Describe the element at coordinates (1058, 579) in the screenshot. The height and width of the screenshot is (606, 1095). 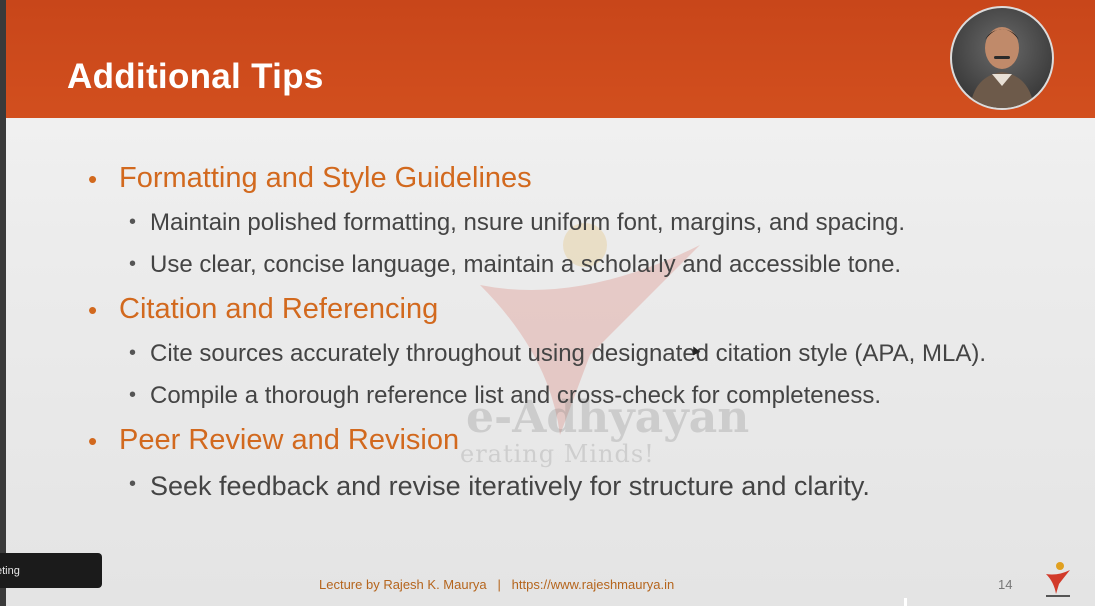
I see `footer-logo-icon` at that location.